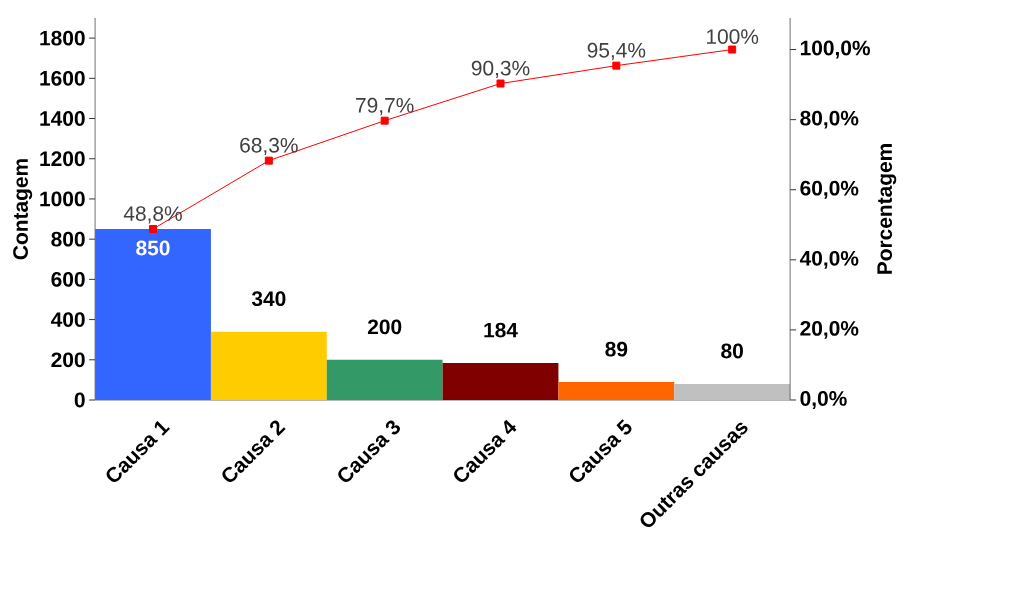 This screenshot has height=610, width=1030. What do you see at coordinates (887, 209) in the screenshot?
I see `y2-axis-title: Porcentagem` at bounding box center [887, 209].